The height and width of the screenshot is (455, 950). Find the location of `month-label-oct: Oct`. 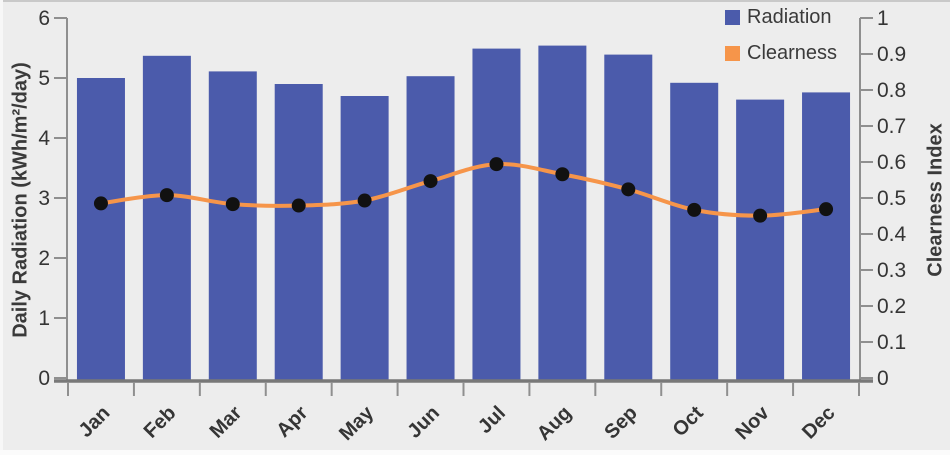

month-label-oct: Oct is located at coordinates (688, 421).